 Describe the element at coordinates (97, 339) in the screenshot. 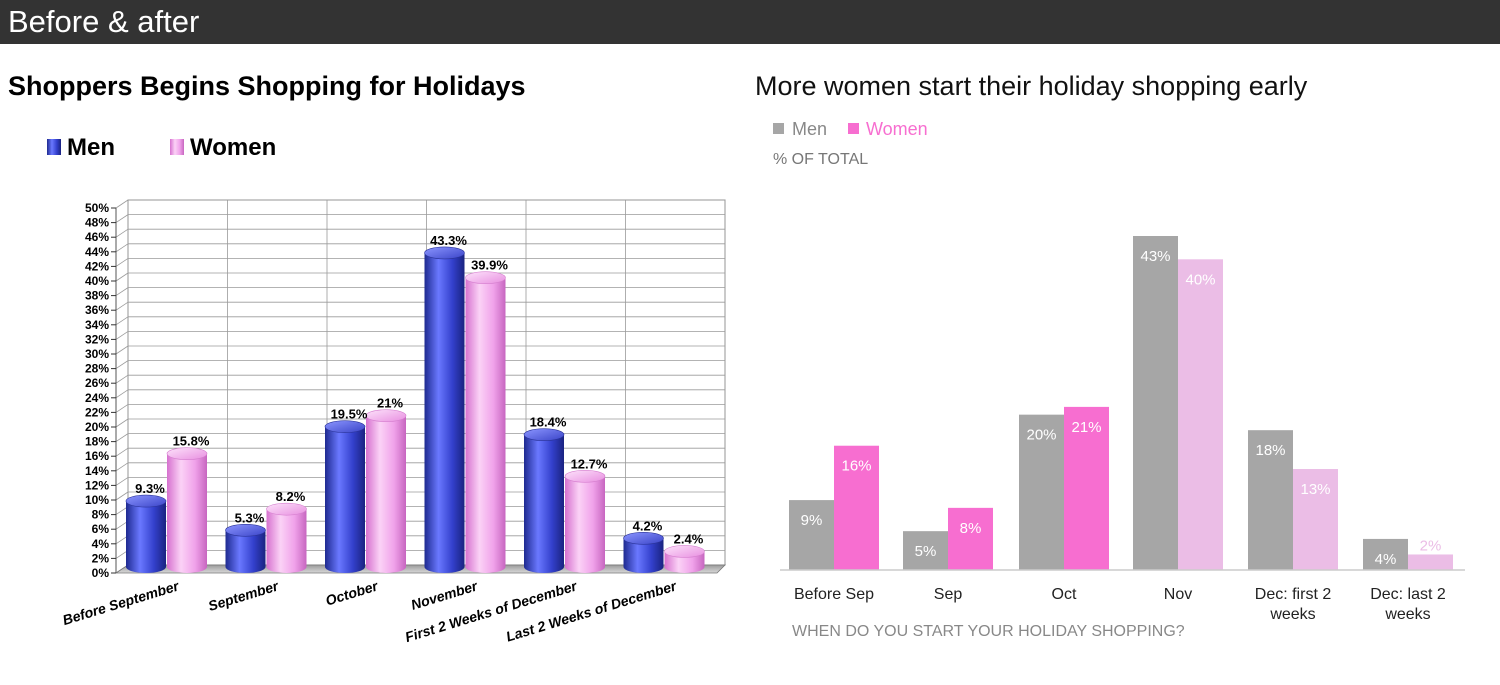

I see `y-tick-label: 32%` at that location.